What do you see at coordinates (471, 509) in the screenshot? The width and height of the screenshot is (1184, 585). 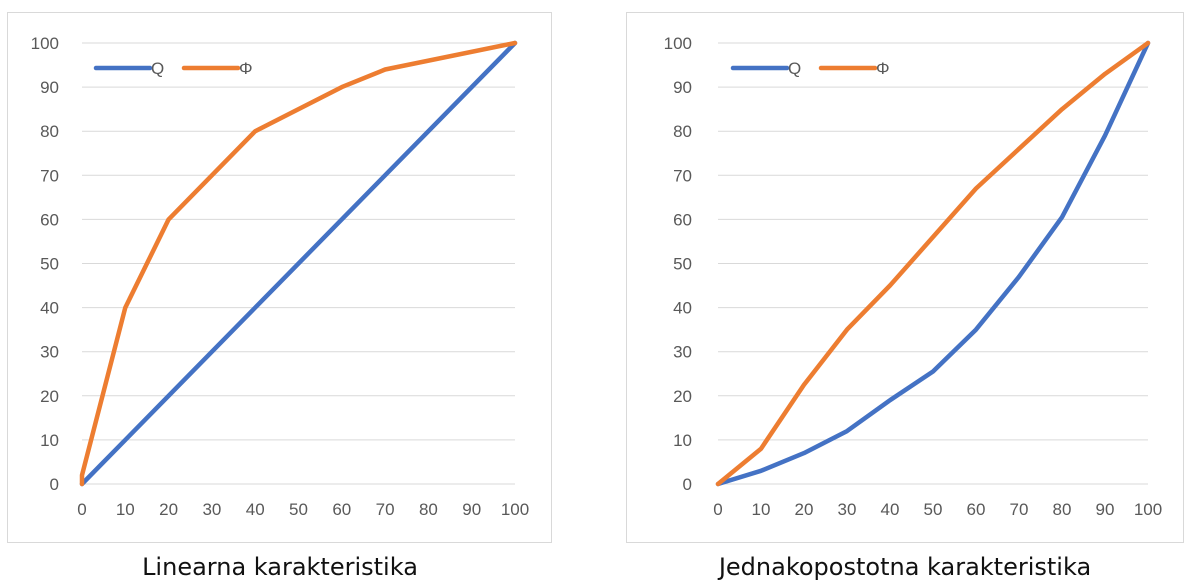 I see `x-tick-label-linear-90: 90` at bounding box center [471, 509].